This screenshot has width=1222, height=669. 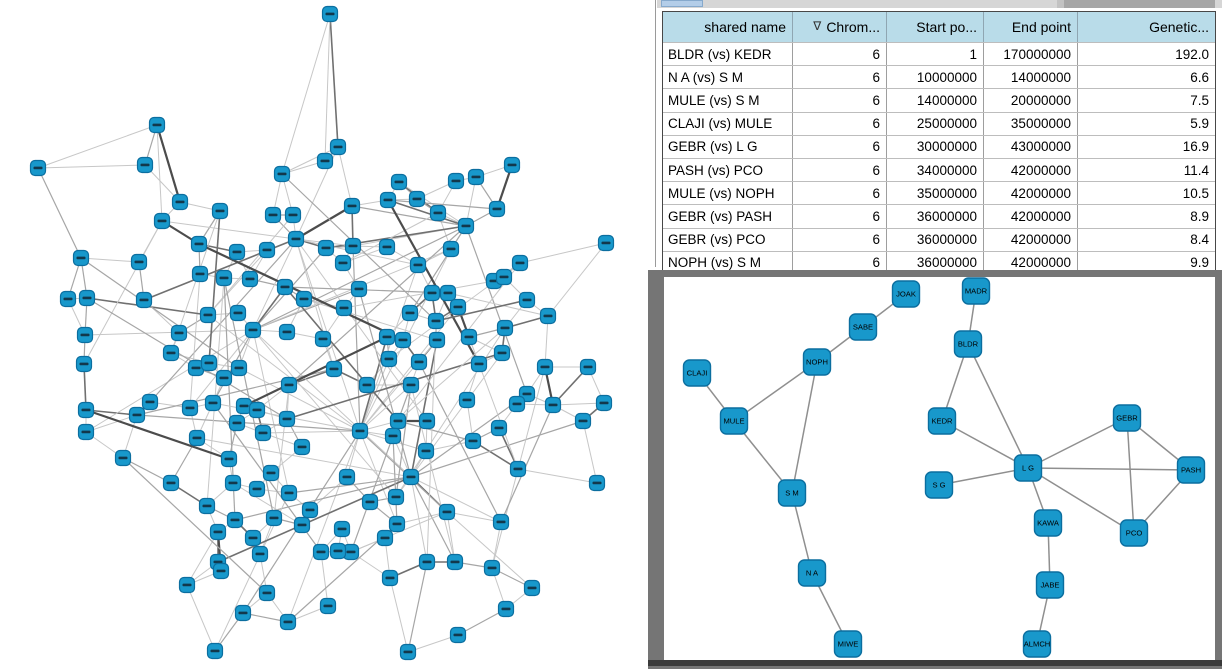 I want to click on column-header-3: End point, so click(x=1031, y=27).